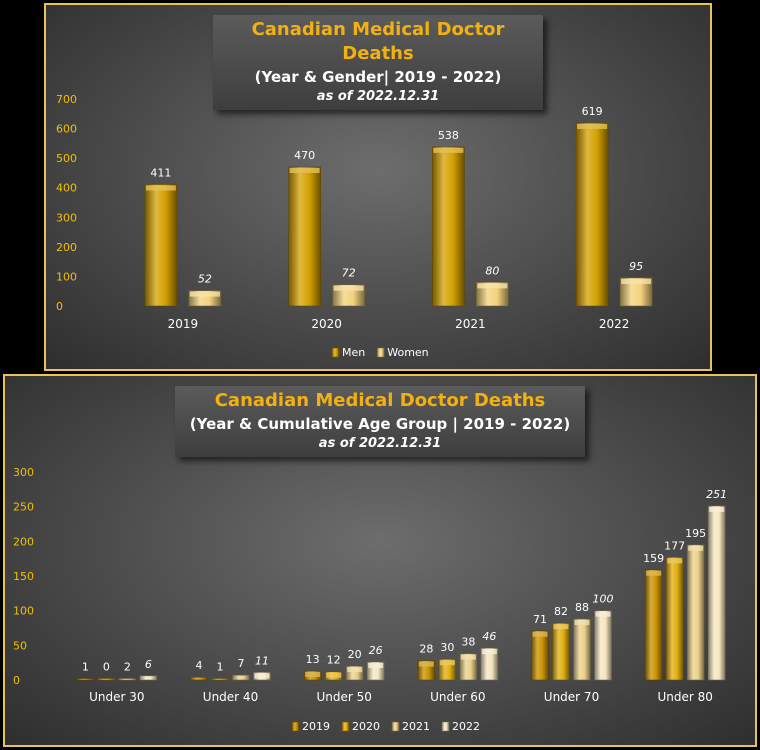  Describe the element at coordinates (470, 324) in the screenshot. I see `x-tick-label: 2021` at that location.